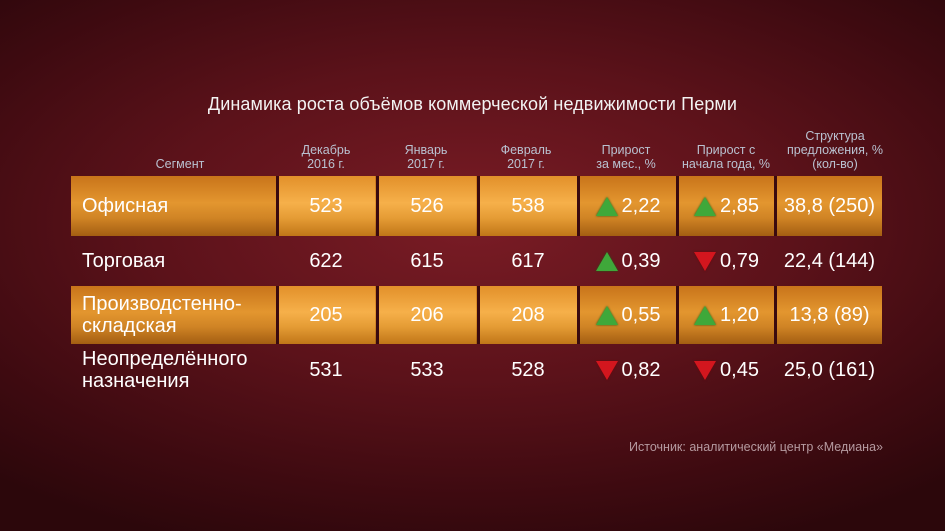 The image size is (945, 531). I want to click on value-december: 622, so click(326, 260).